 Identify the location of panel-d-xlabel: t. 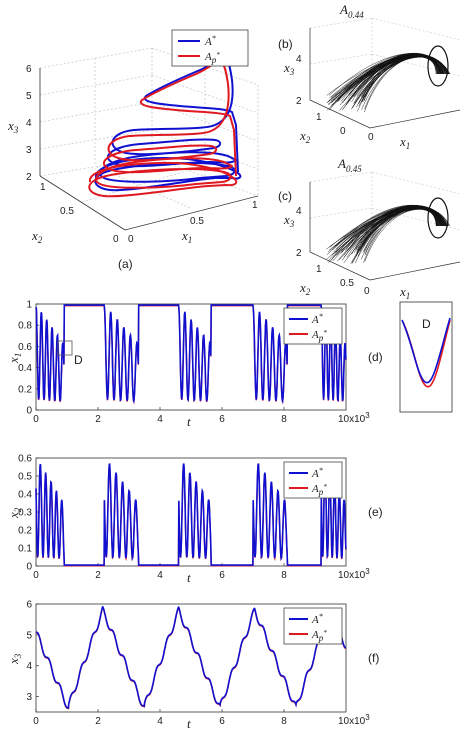
(189, 421).